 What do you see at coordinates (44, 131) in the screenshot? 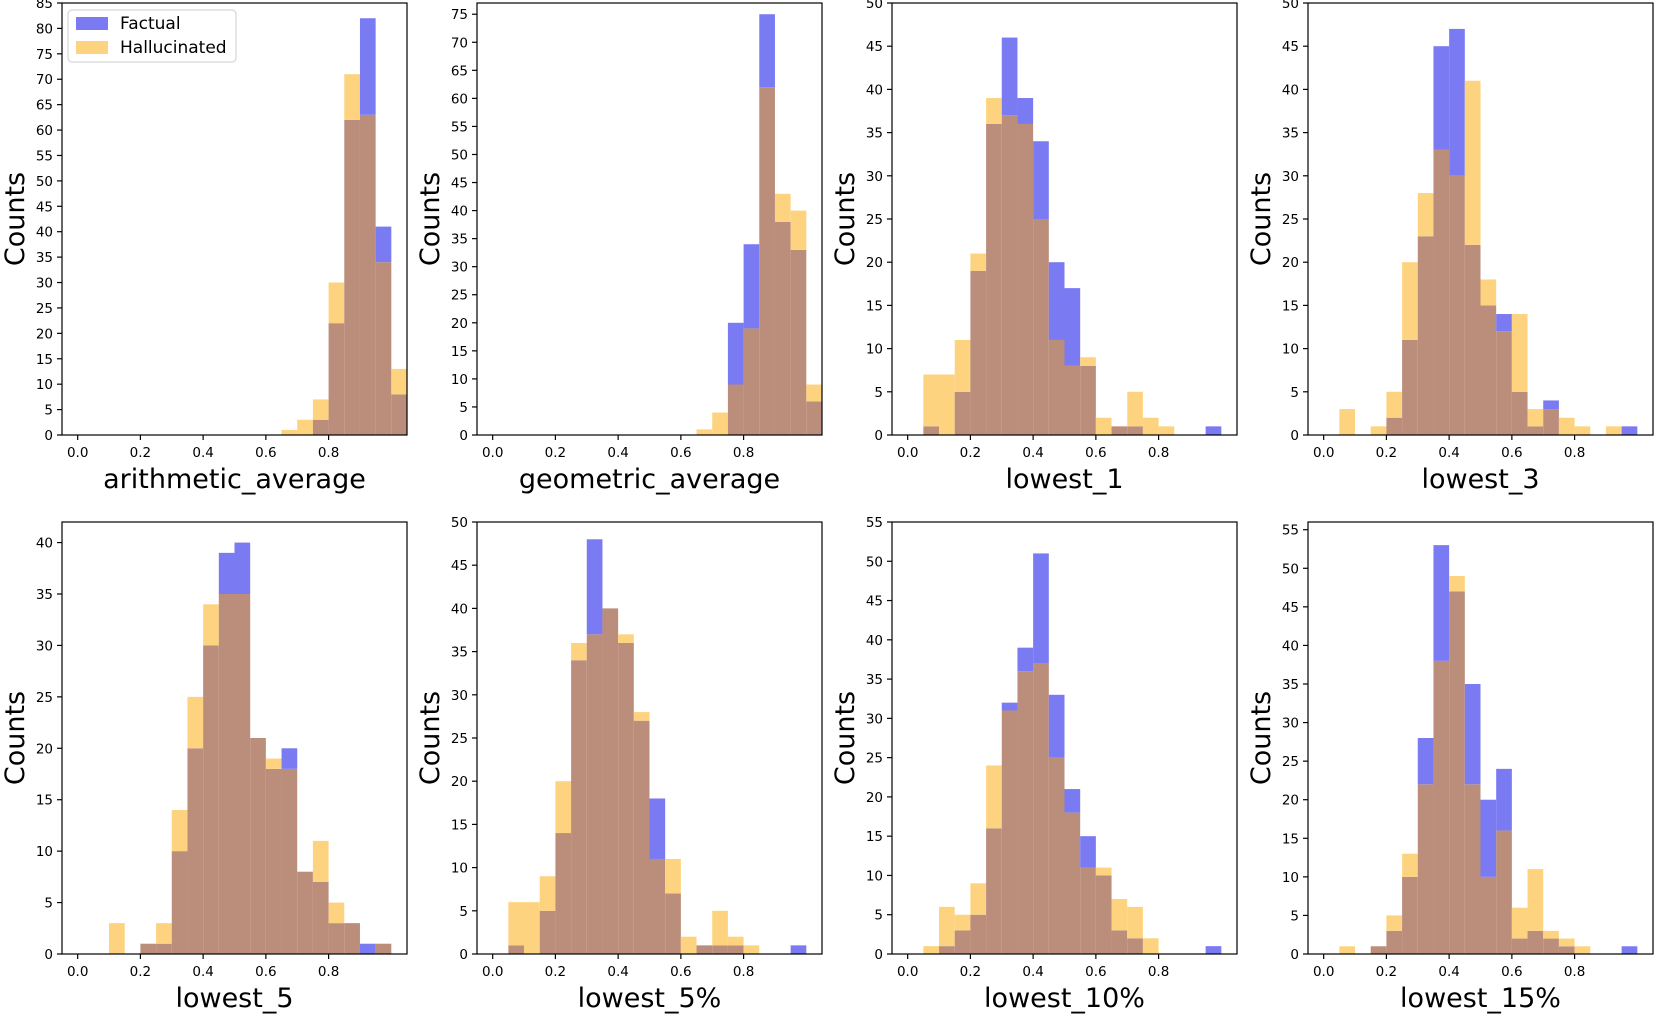
I see `y-tick-label: 60` at bounding box center [44, 131].